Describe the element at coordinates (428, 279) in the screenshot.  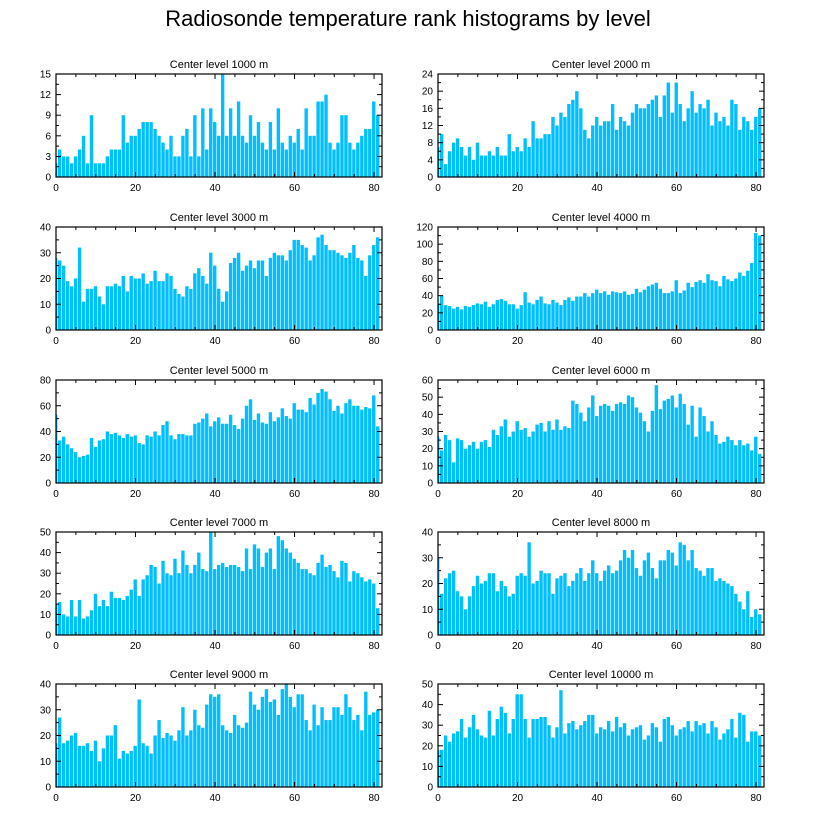
I see `y-tick-label: 60` at that location.